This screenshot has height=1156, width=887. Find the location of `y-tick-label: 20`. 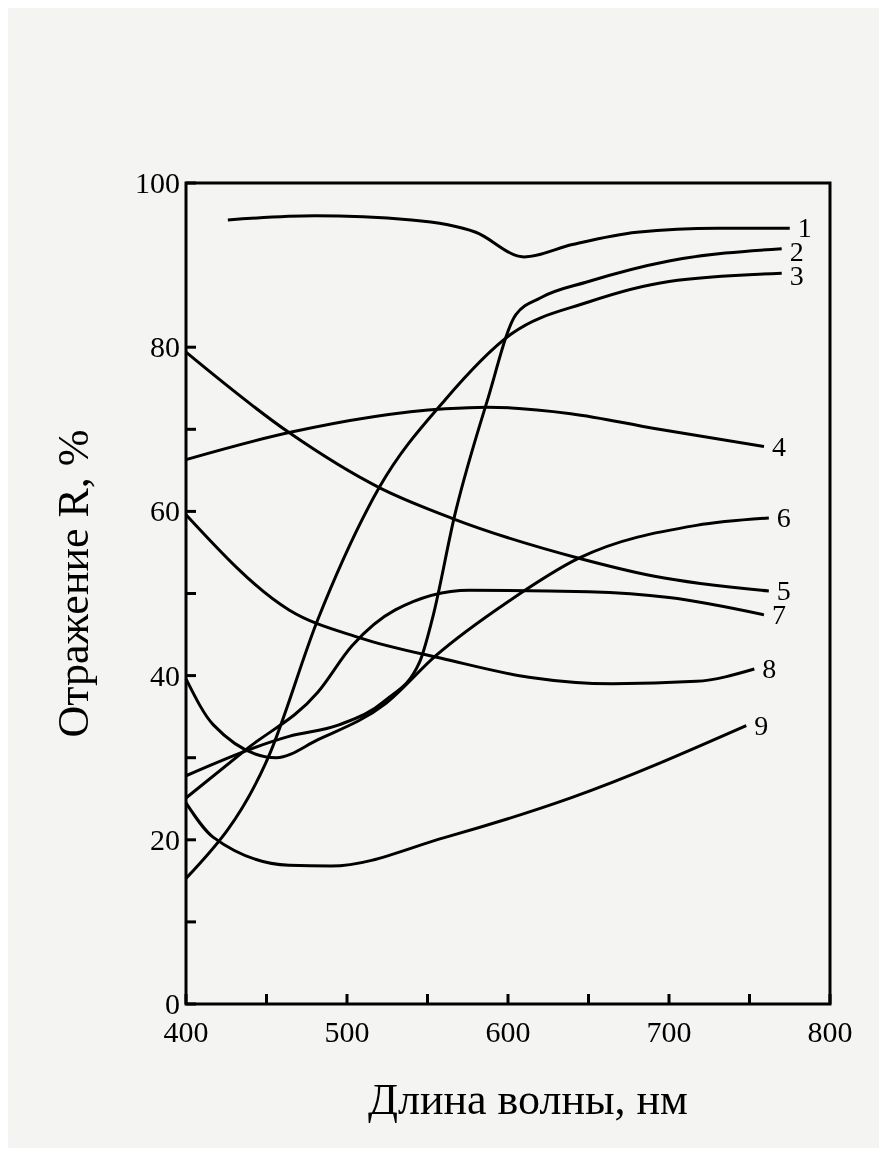

y-tick-label: 20 is located at coordinates (165, 839).